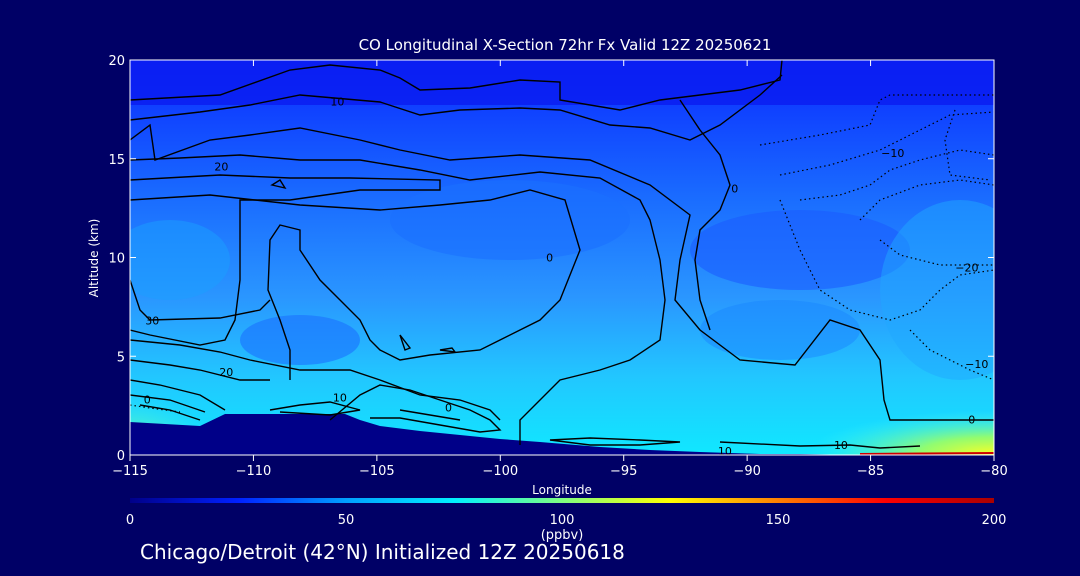 The width and height of the screenshot is (1080, 576). Describe the element at coordinates (926, 453) in the screenshot. I see `surface-line` at that location.